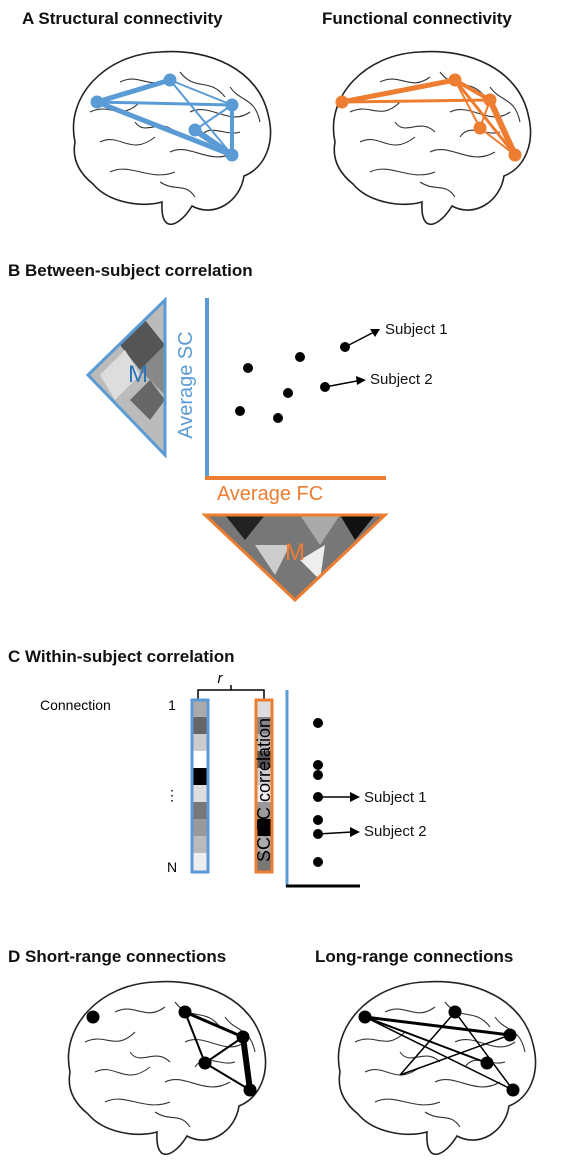 The height and width of the screenshot is (1162, 587). I want to click on axis-label: Average FC, so click(270, 494).